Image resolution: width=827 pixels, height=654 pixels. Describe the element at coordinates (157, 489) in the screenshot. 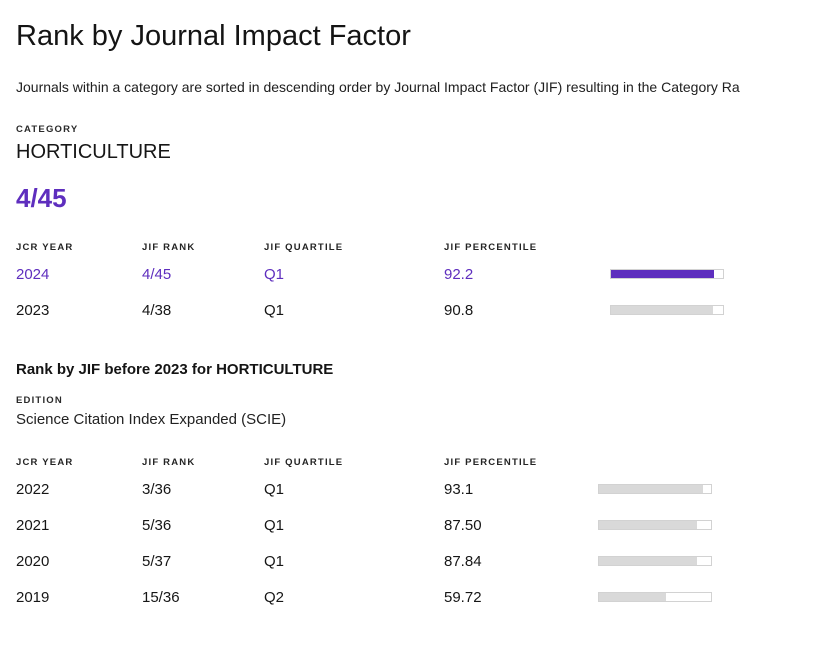

I see `jif-rank-cell: 3/36` at that location.